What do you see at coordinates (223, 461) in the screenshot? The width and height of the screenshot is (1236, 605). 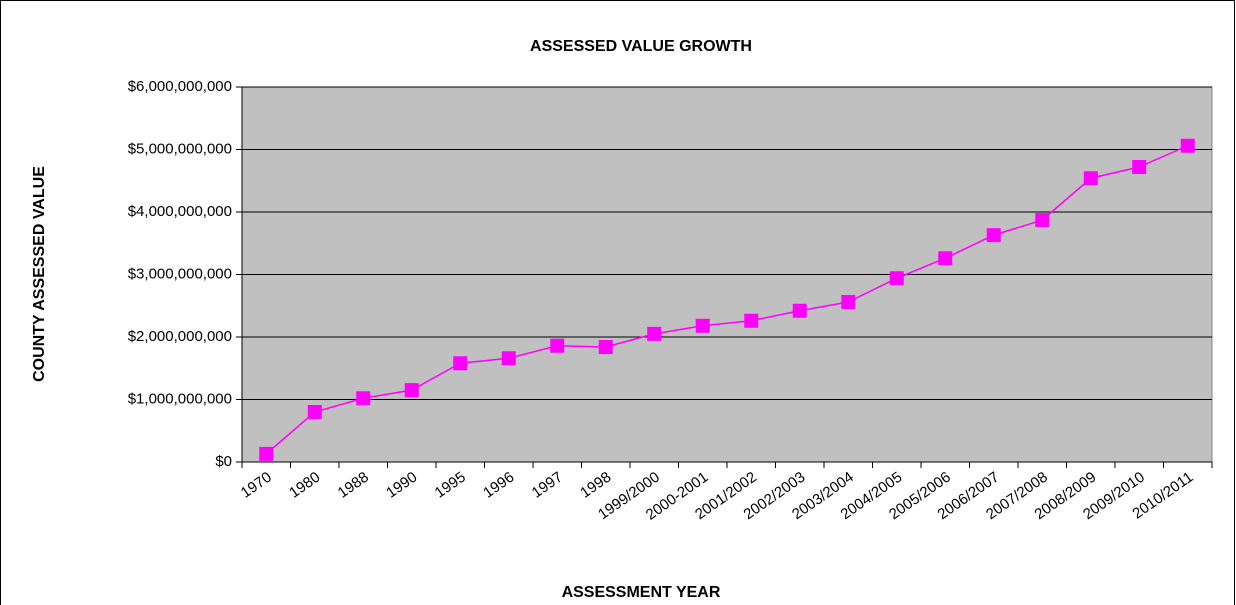 I see `y-tick-label: $0` at bounding box center [223, 461].